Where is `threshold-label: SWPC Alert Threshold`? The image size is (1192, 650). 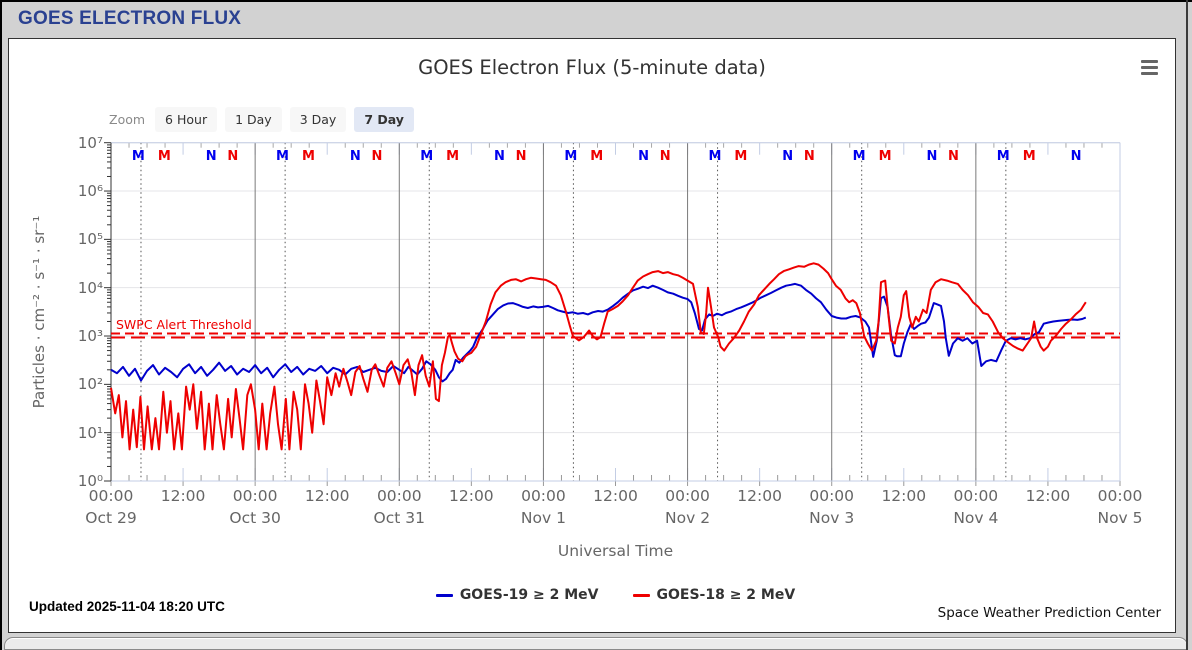
threshold-label: SWPC Alert Threshold is located at coordinates (184, 324).